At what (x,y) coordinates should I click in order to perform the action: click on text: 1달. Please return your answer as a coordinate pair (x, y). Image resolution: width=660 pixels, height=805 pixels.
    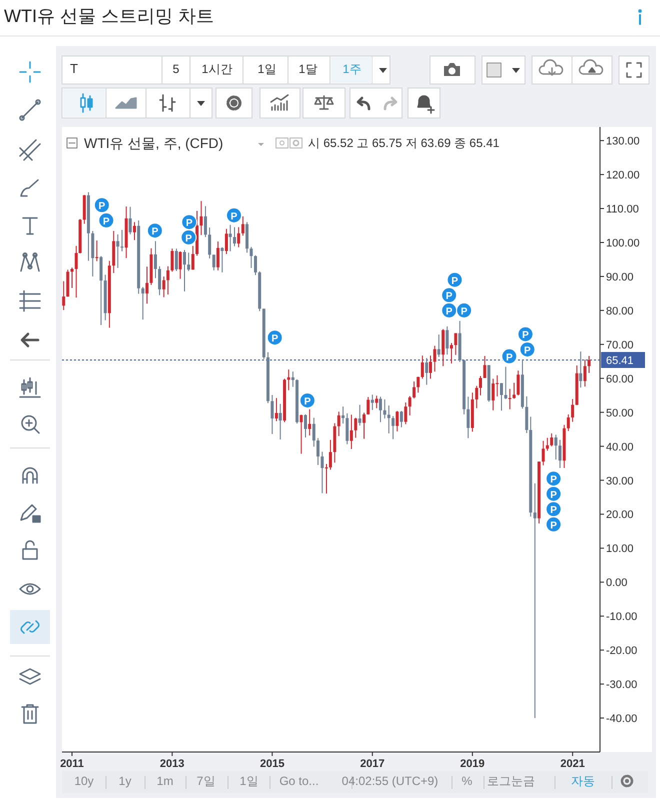
    Looking at the image, I should click on (308, 69).